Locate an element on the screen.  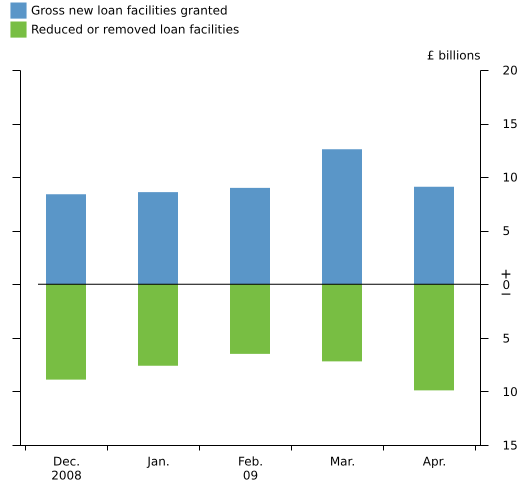
x-tick-label: Apr. is located at coordinates (434, 461).